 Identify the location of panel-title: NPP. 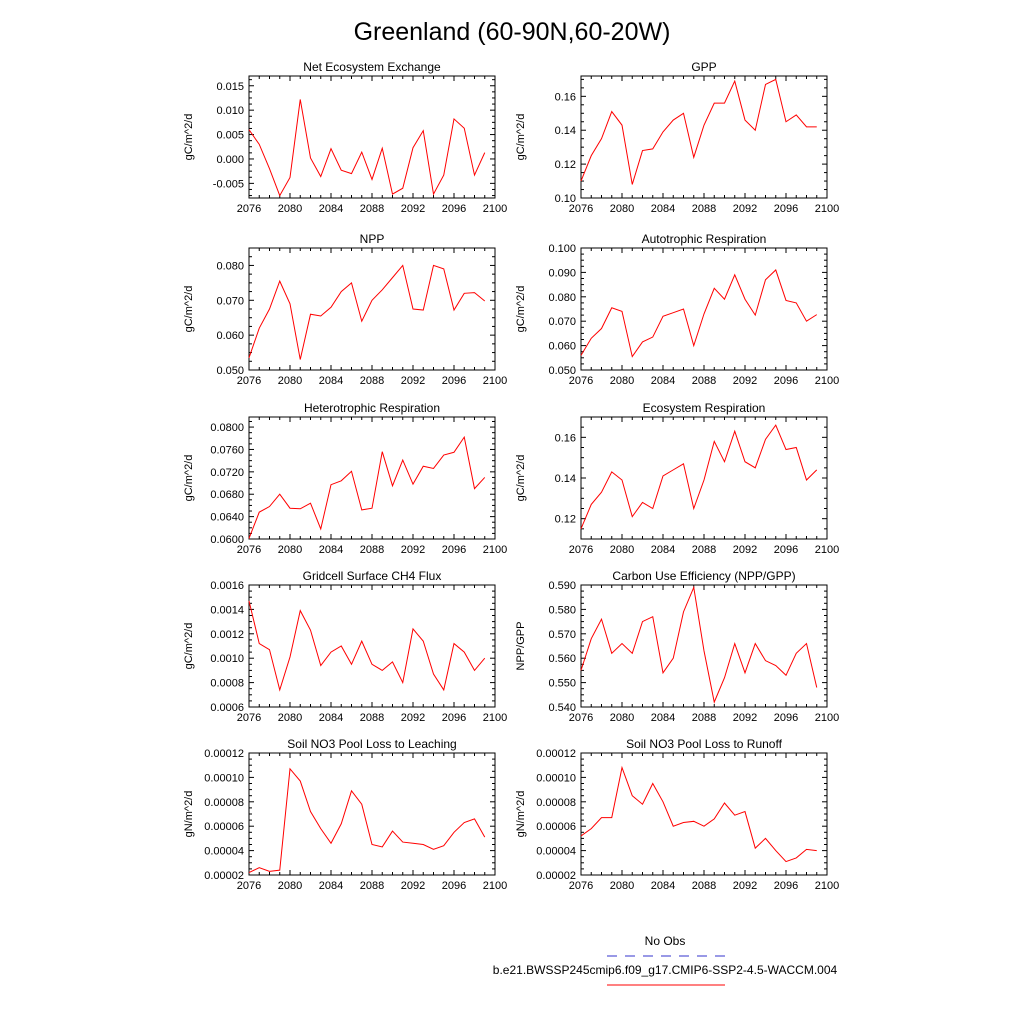
(372, 239).